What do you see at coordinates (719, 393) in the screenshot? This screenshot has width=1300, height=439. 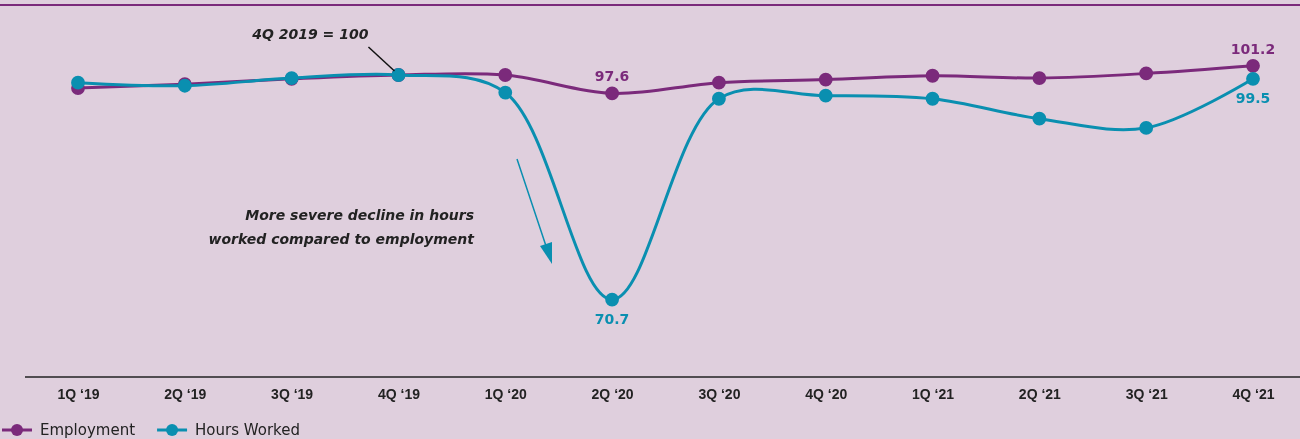 I see `x-tick-label: 3Q ‘20` at bounding box center [719, 393].